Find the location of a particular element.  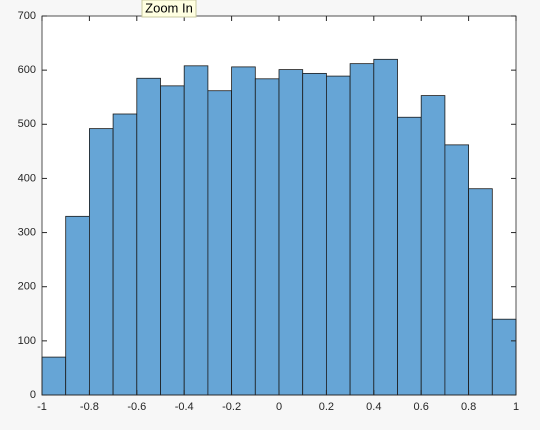

y-tick-label: 200 is located at coordinates (27, 287).